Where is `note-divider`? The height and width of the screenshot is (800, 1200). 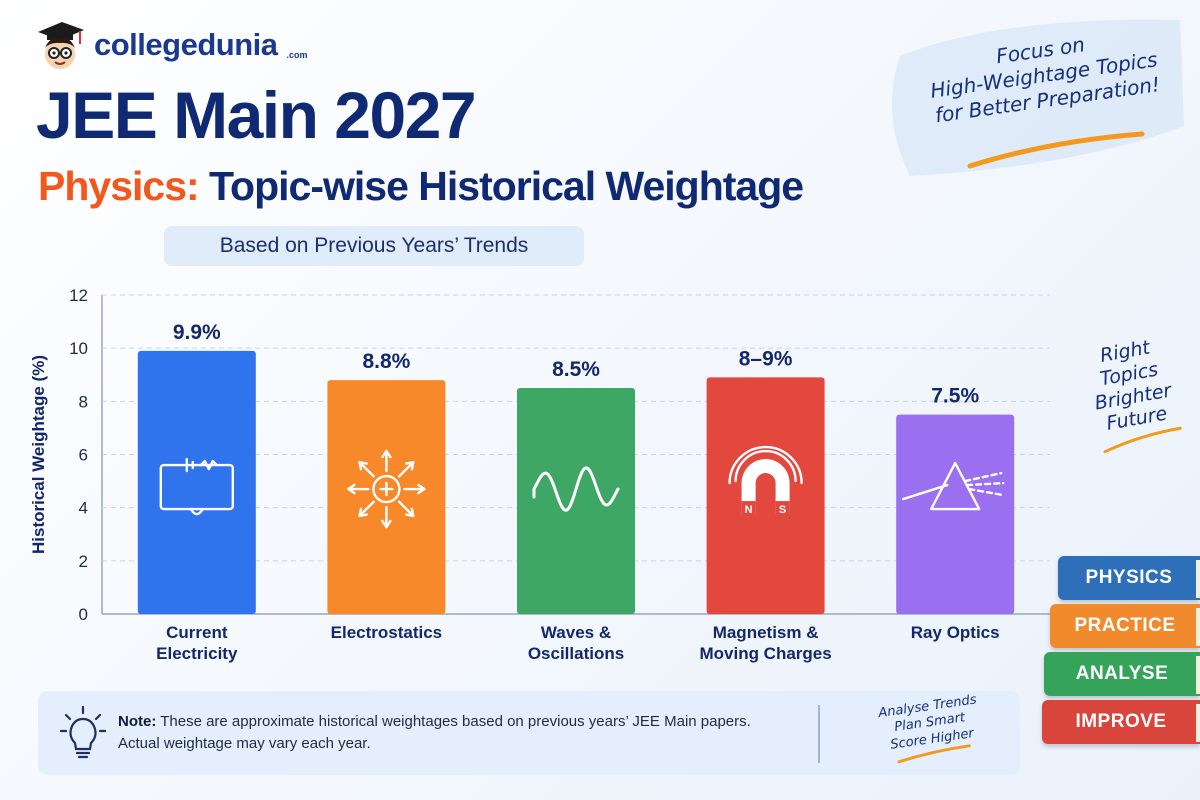
note-divider is located at coordinates (819, 734).